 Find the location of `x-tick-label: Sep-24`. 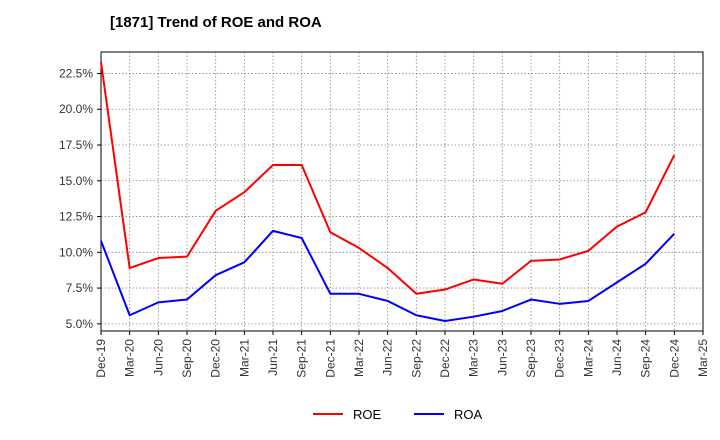

x-tick-label: Sep-24 is located at coordinates (646, 358).